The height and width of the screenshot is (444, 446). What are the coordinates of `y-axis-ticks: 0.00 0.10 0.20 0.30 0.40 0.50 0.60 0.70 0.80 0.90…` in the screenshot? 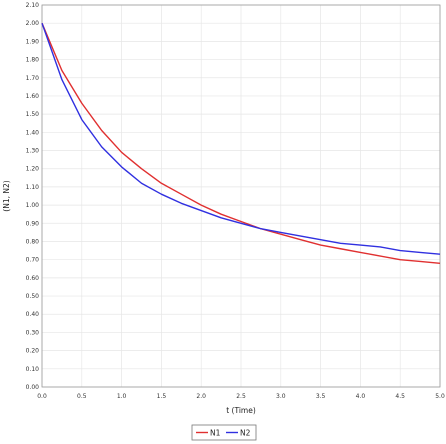 It's located at (33, 196).